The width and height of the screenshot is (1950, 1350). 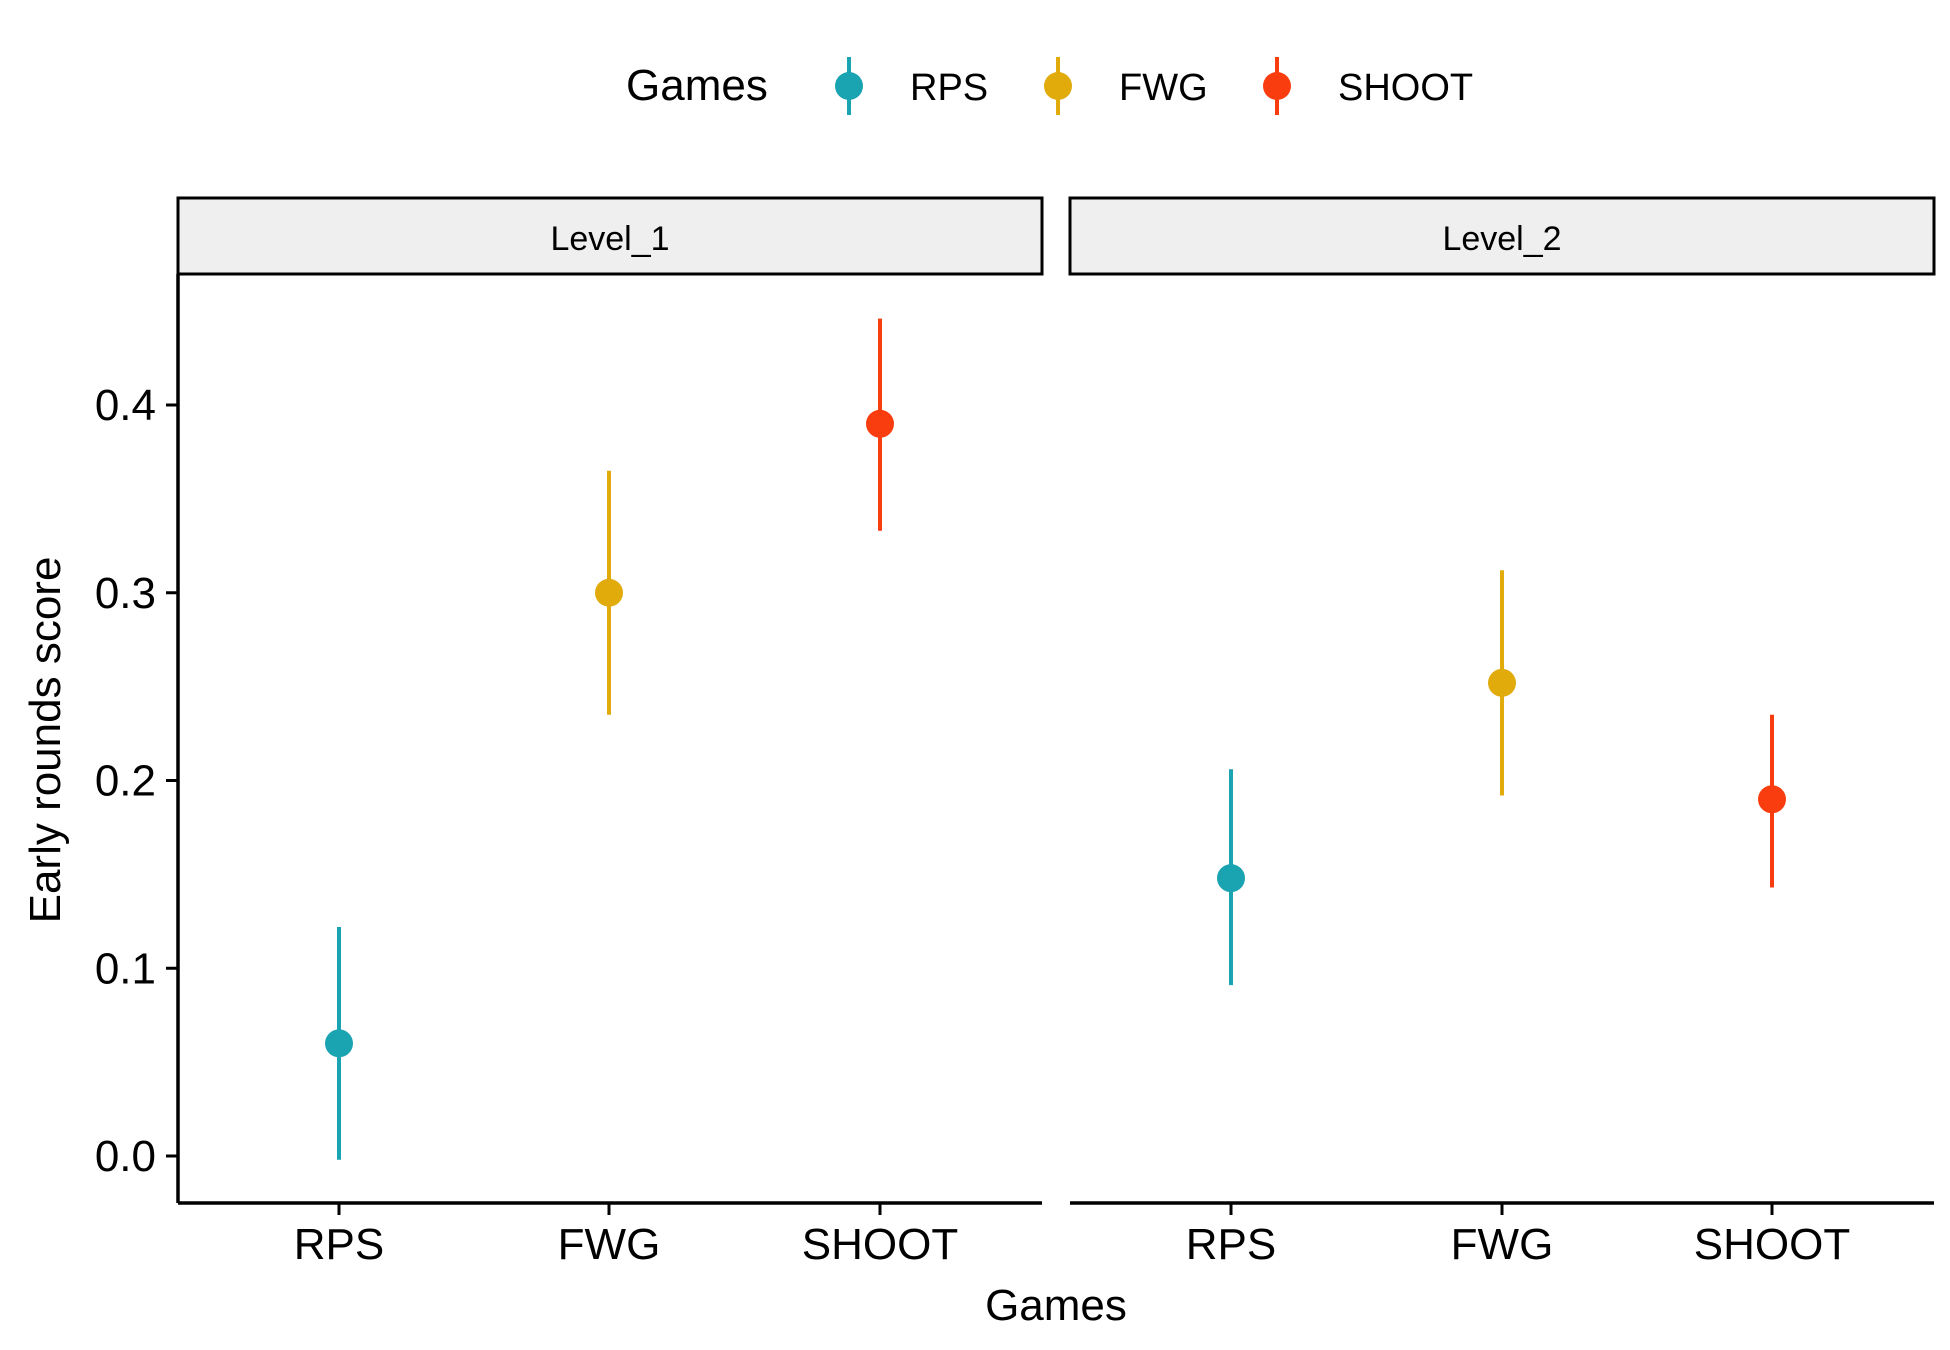 I want to click on facet-2-x-tick-label-rps: RPS, so click(x=1231, y=1244).